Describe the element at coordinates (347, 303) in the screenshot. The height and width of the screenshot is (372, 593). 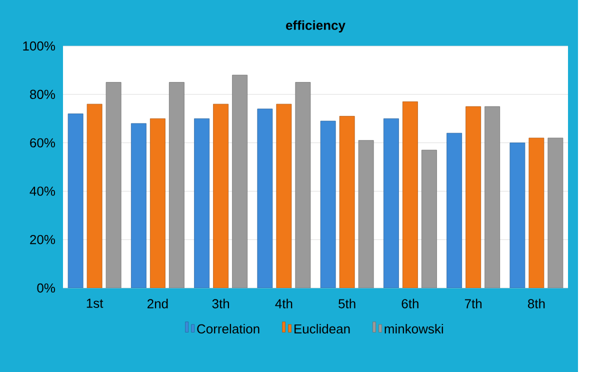
I see `x-tick-label: 5th` at that location.